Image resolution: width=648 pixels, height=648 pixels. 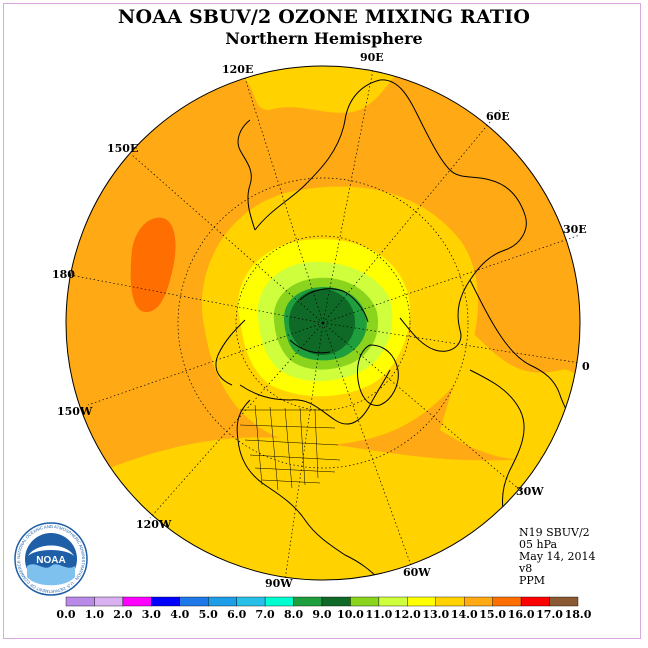 What do you see at coordinates (378, 375) in the screenshot?
I see `coast-greenland` at bounding box center [378, 375].